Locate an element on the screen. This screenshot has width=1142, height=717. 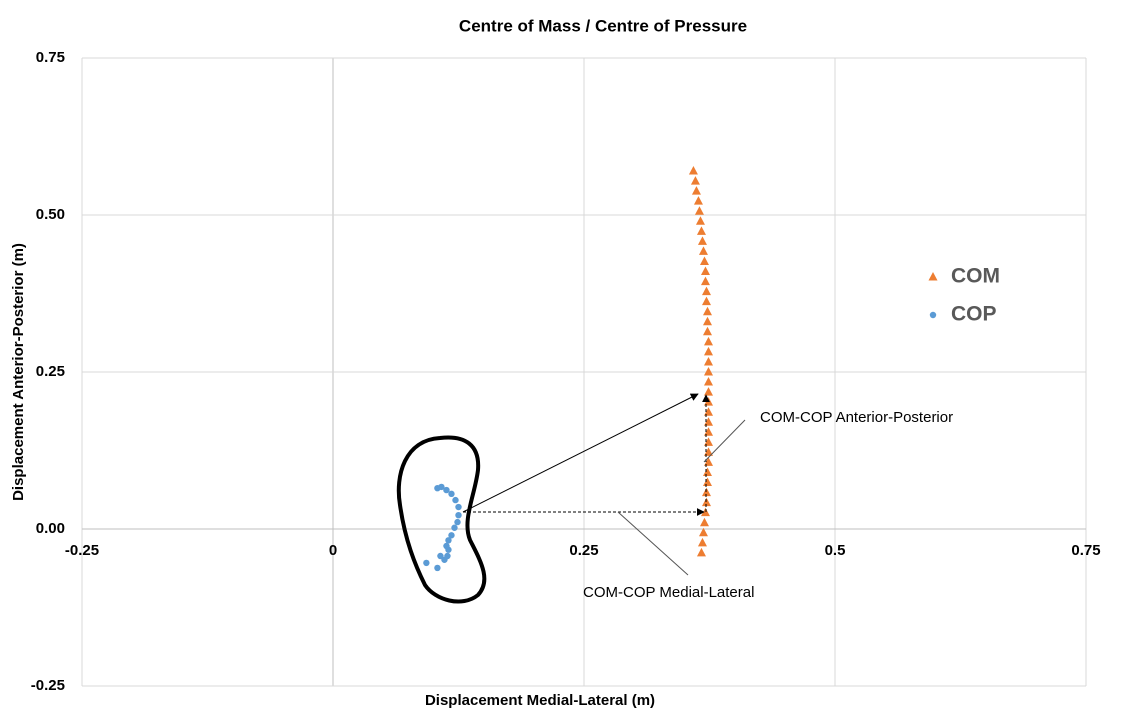
x-tick-label: -0.25 is located at coordinates (82, 550).